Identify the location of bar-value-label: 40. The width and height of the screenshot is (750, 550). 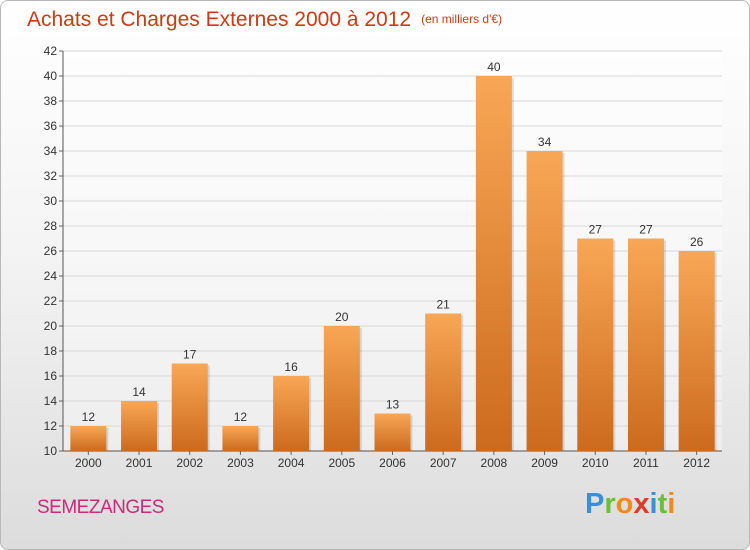
(494, 67).